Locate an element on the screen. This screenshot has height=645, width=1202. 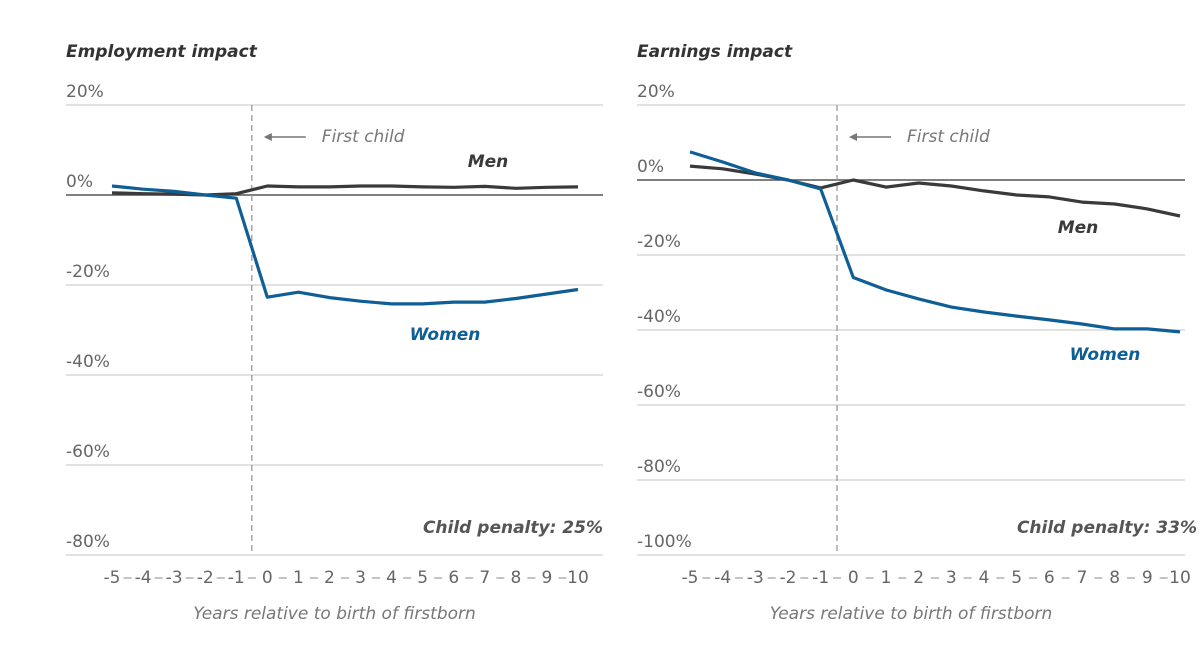
panel-title: Employment impact is located at coordinates (162, 52).